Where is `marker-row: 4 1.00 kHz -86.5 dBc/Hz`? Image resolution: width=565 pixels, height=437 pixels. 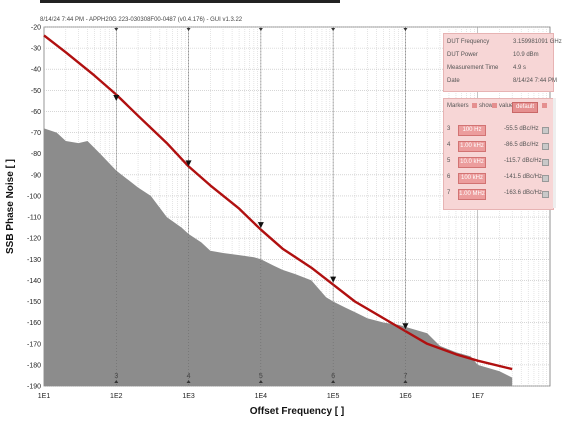
marker-row: 4 1.00 kHz -86.5 dBc/Hz is located at coordinates (498, 146).